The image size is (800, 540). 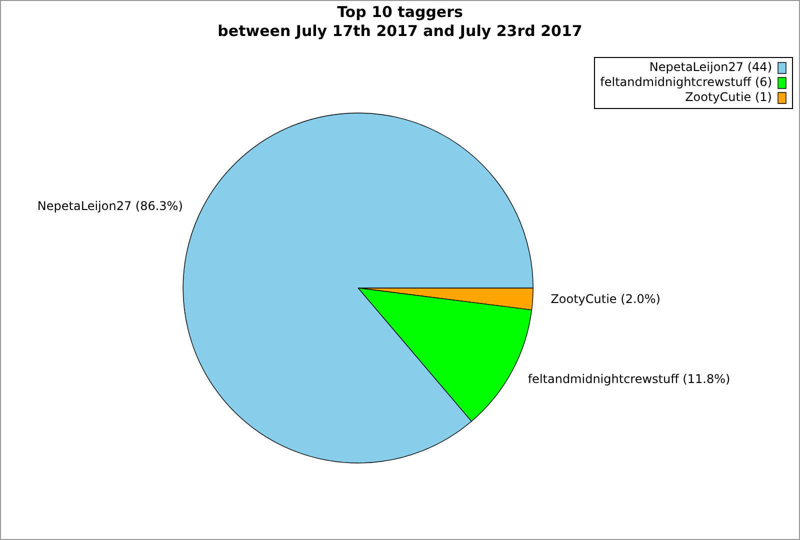 I want to click on data-label: feltandmidnightcrewstuff (11.8%), so click(x=629, y=379).